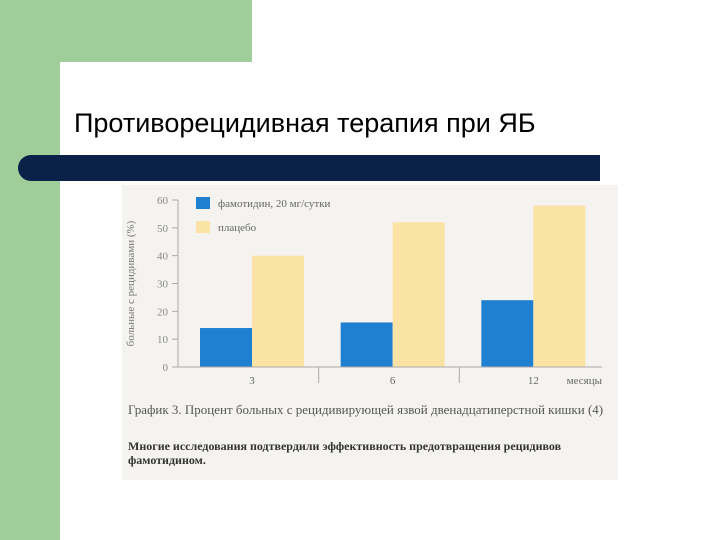  Describe the element at coordinates (163, 229) in the screenshot. I see `y-tick-label: 50` at that location.